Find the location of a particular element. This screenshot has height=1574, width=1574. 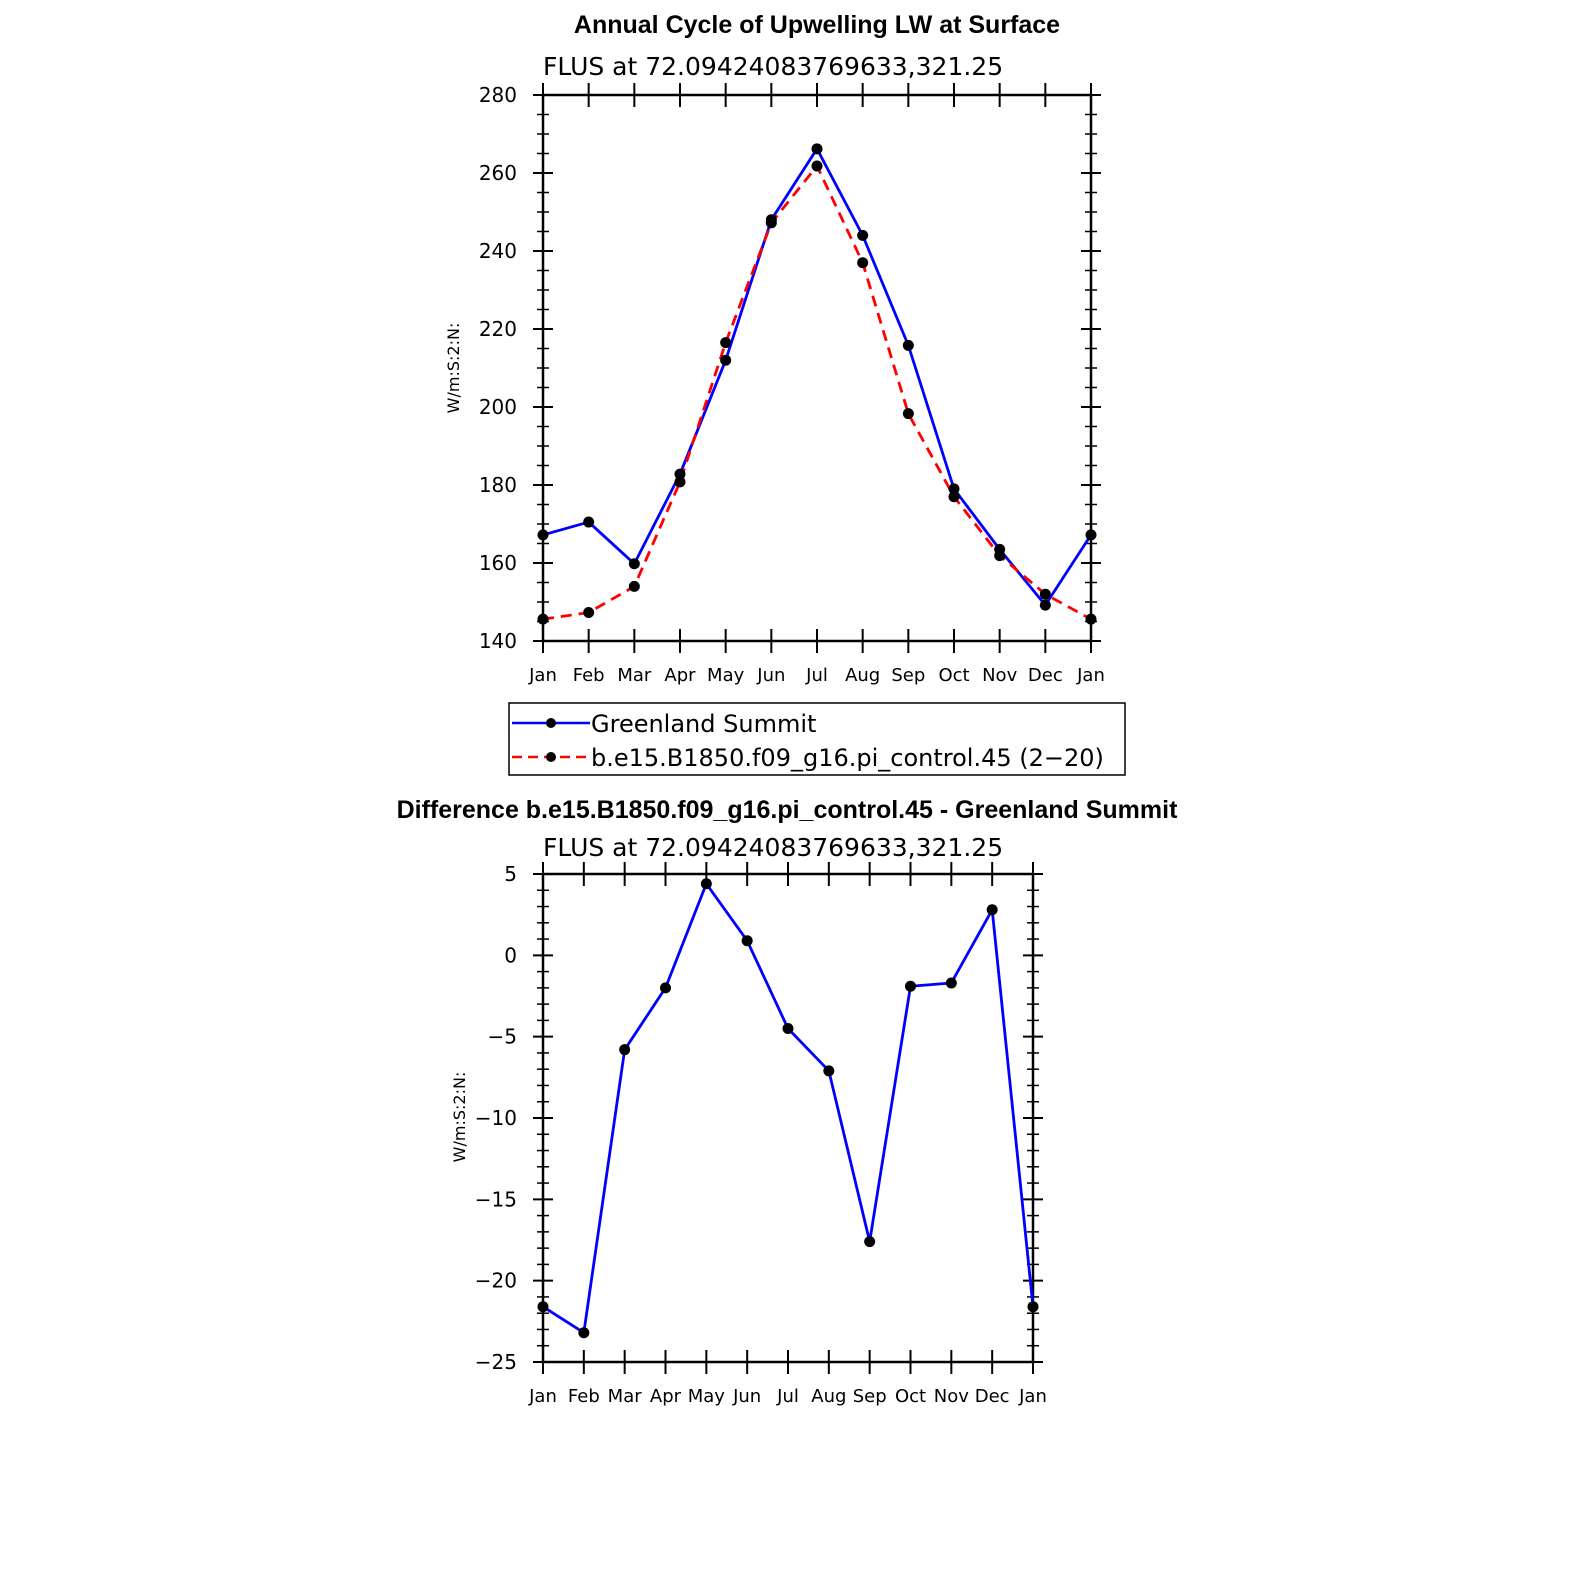

y-tick-label: −25 is located at coordinates (496, 1362).